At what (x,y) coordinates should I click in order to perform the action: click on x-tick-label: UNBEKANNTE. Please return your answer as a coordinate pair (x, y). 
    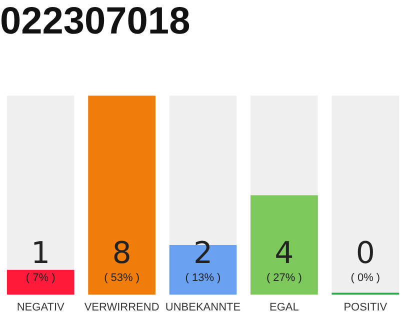
    Looking at the image, I should click on (203, 307).